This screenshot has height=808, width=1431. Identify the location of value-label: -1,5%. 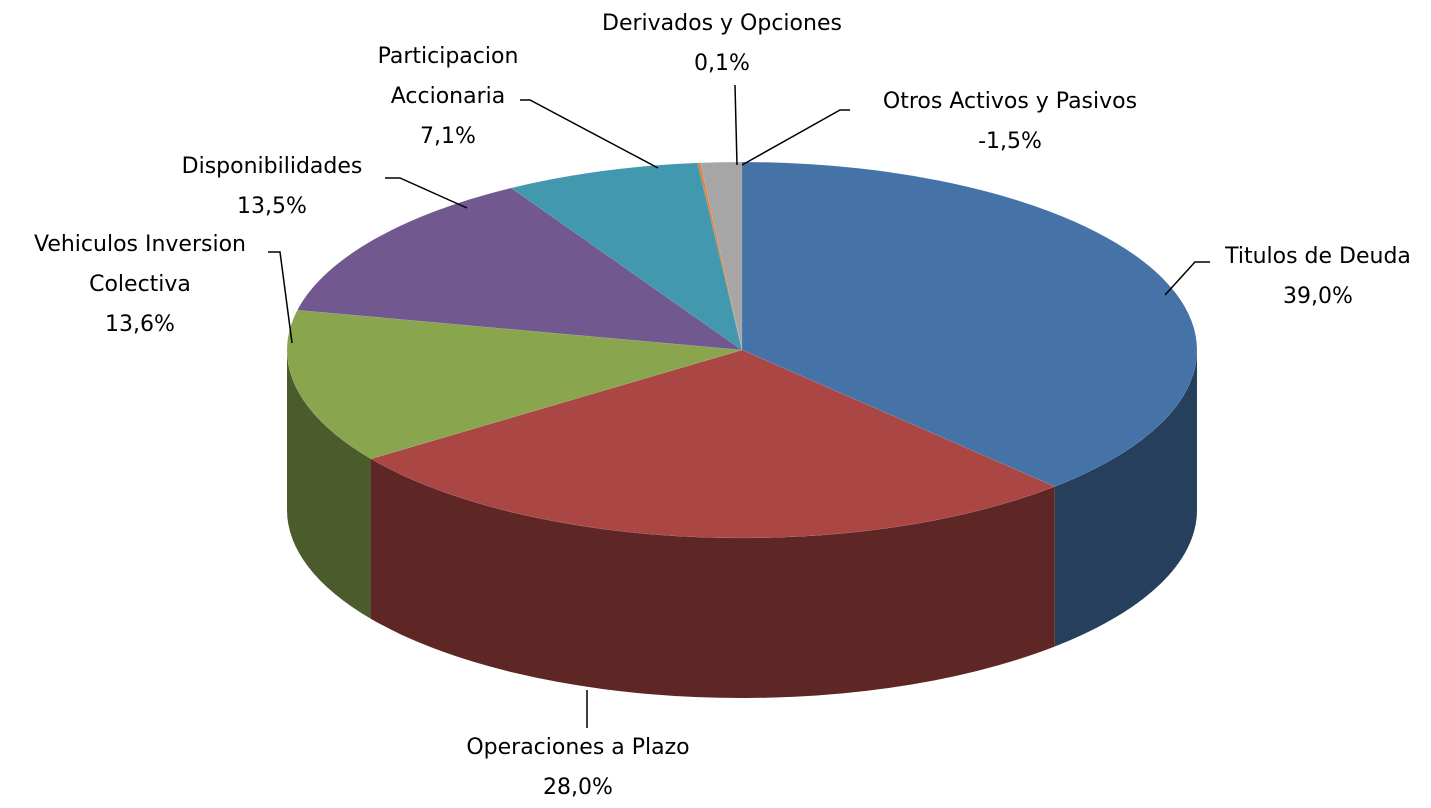
(1010, 141).